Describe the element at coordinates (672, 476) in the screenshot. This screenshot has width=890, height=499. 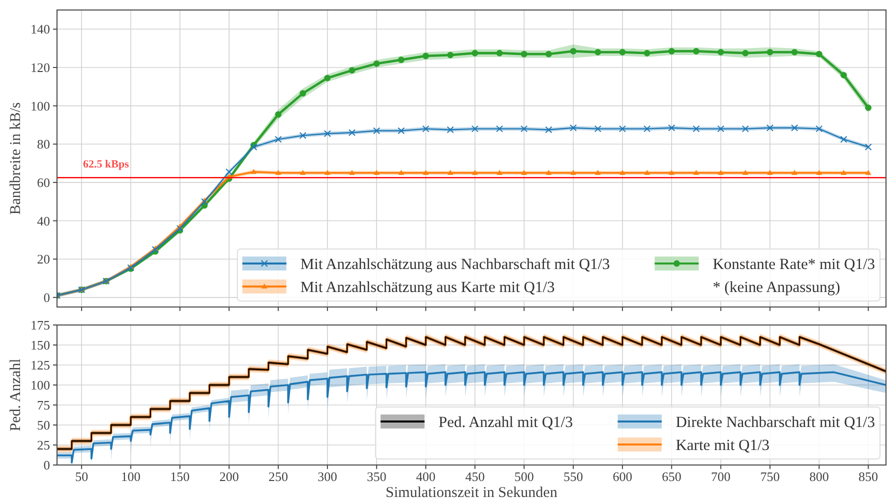
I see `x-tick-label: 650` at that location.